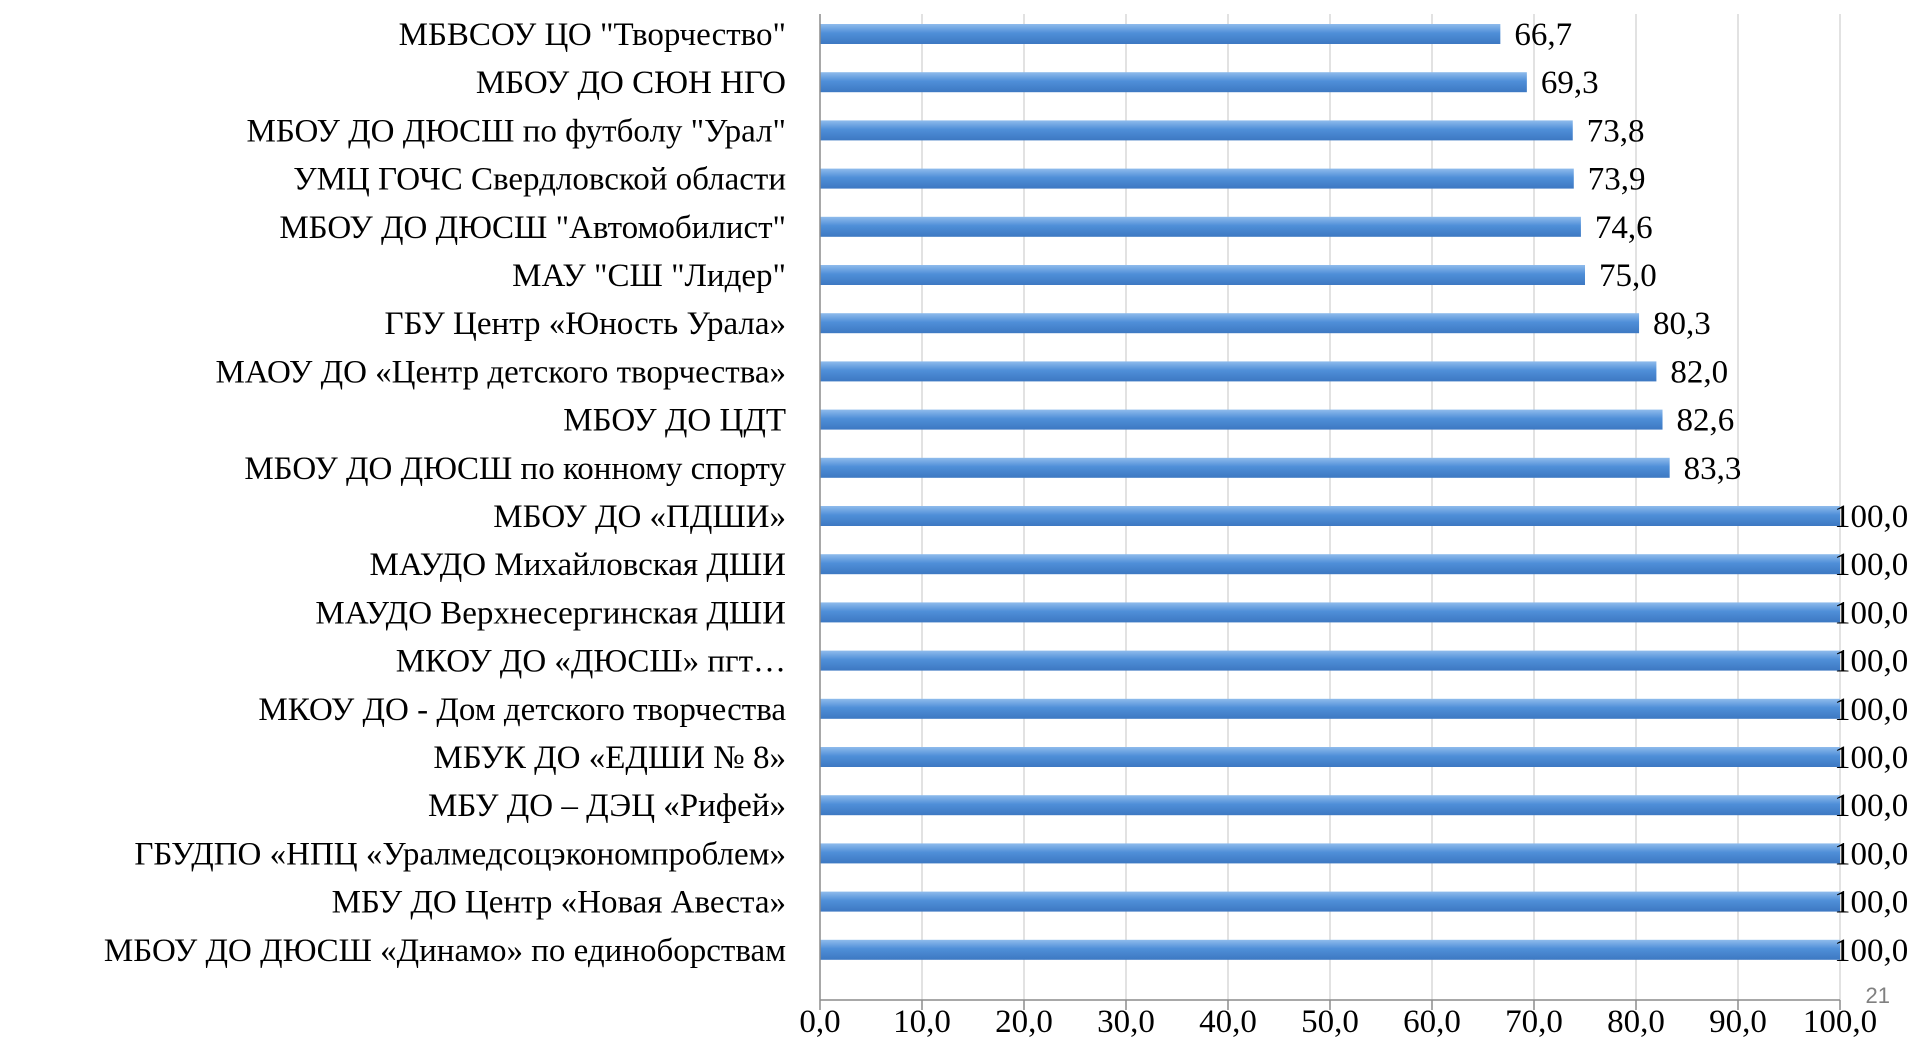 The height and width of the screenshot is (1037, 1916). Describe the element at coordinates (577, 565) in the screenshot. I see `category-label: МАУДО Михайловская ДШИ` at that location.